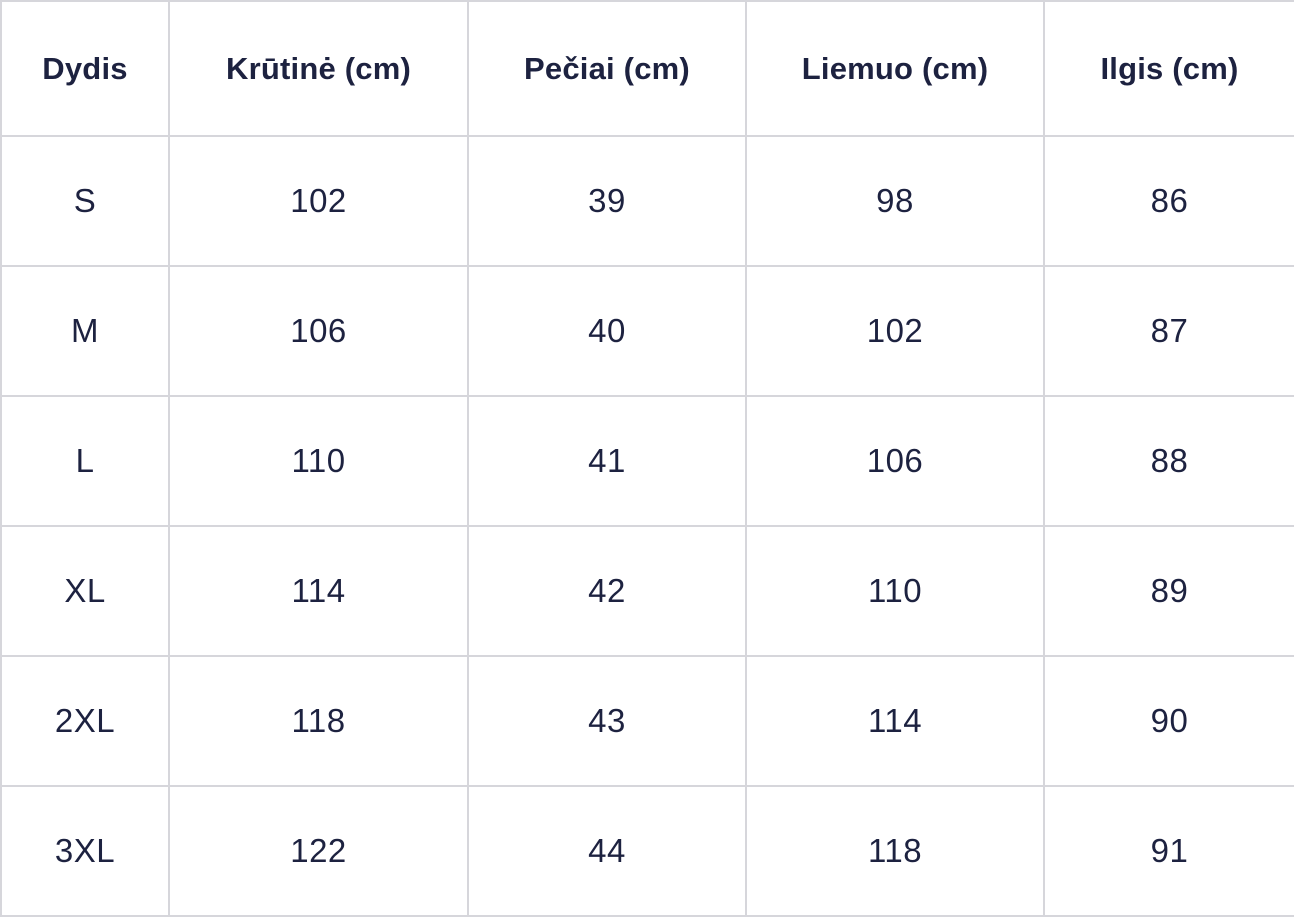 Image resolution: width=1294 pixels, height=917 pixels. Describe the element at coordinates (895, 591) in the screenshot. I see `cell-waist: 110` at that location.